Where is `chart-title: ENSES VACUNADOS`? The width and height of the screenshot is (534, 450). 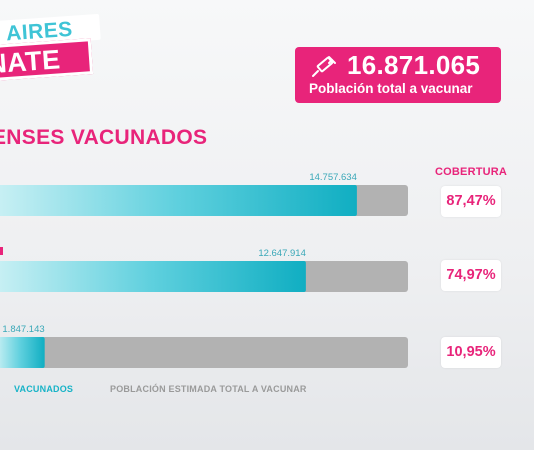 chart-title: ENSES VACUNADOS is located at coordinates (104, 137).